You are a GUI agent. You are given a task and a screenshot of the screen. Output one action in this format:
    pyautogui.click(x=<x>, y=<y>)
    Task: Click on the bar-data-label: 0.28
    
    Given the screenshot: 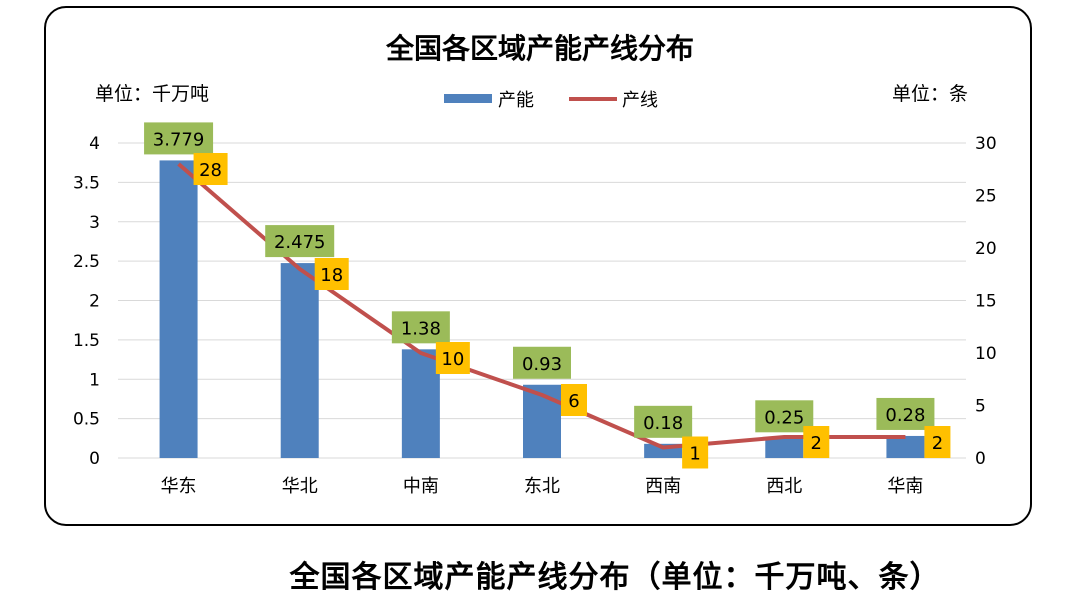 What is the action you would take?
    pyautogui.click(x=905, y=415)
    